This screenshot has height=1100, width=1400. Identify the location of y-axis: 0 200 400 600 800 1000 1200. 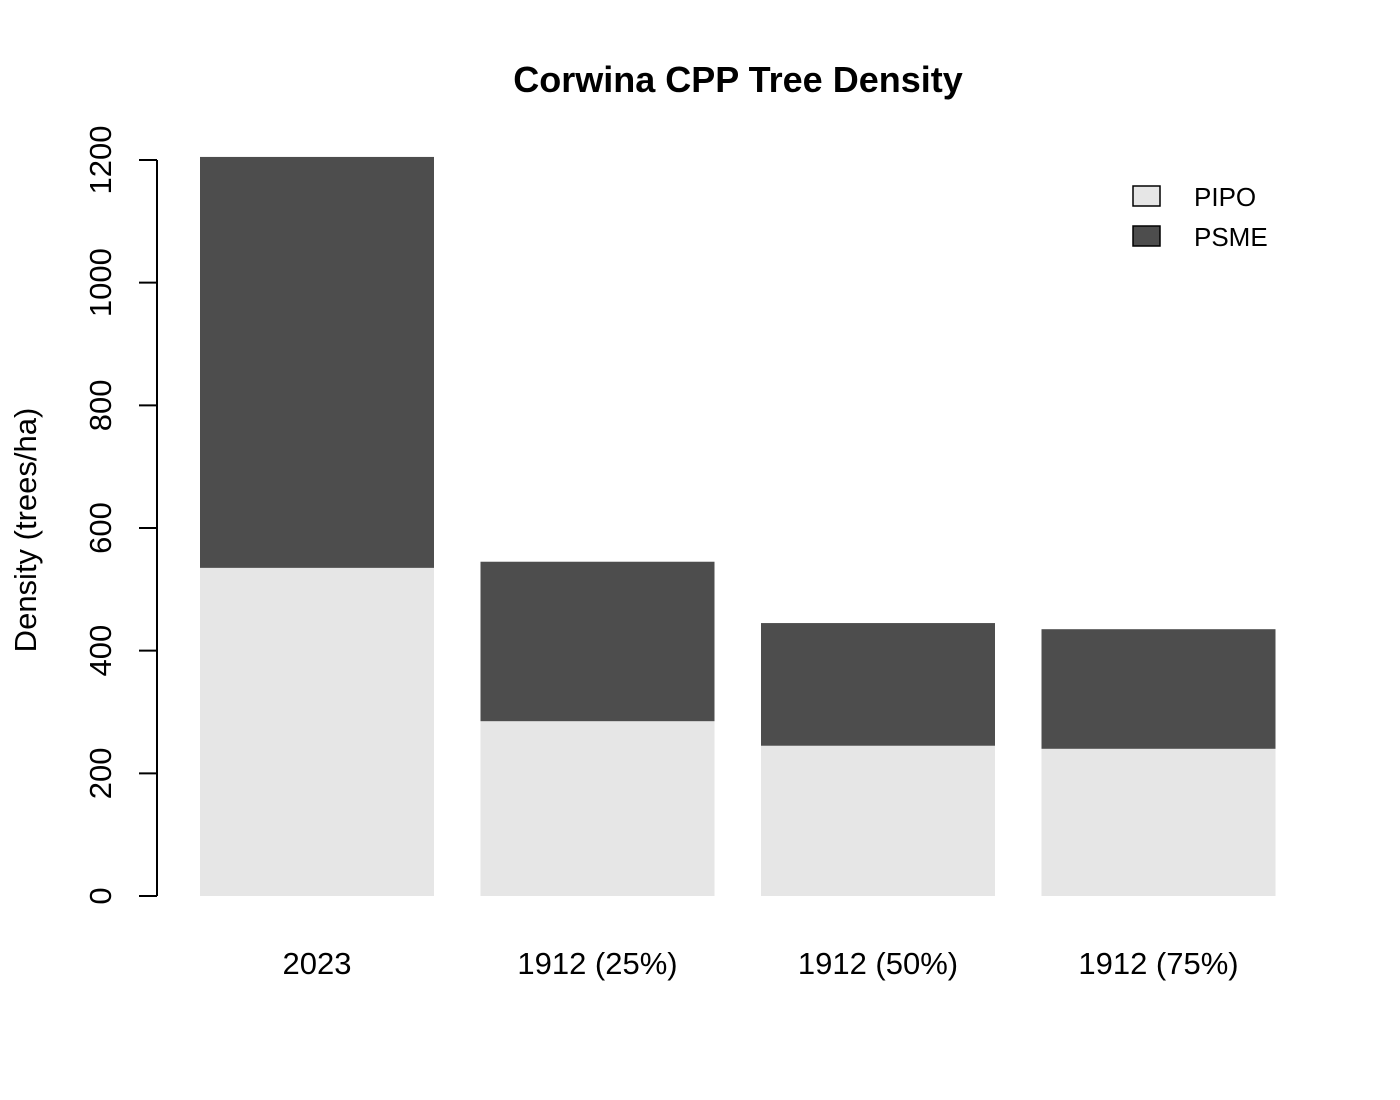
(120, 515).